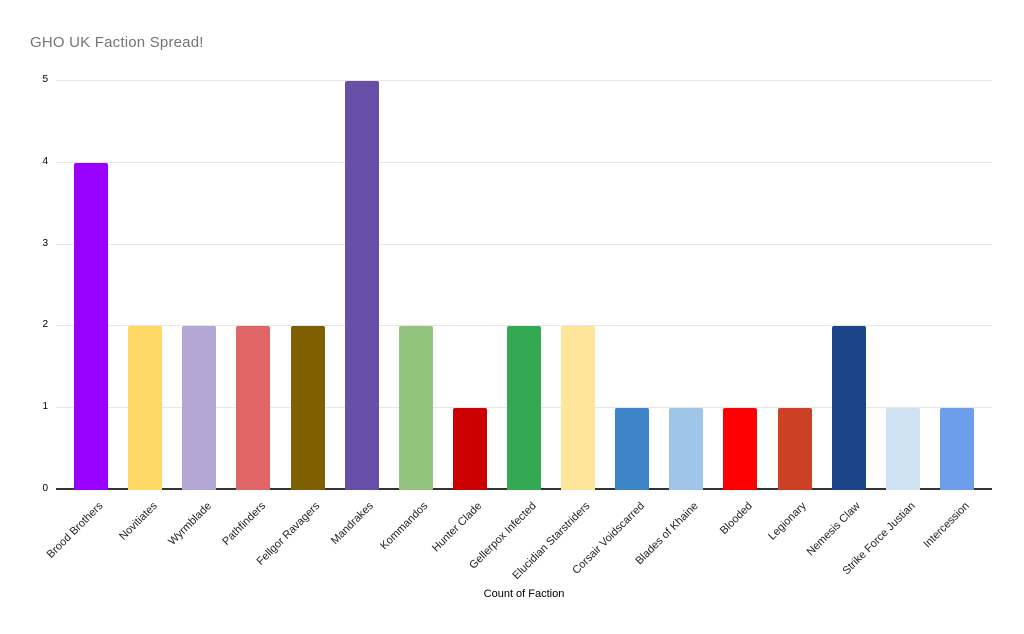  I want to click on x-tick-label: Wyrmblade, so click(190, 524).